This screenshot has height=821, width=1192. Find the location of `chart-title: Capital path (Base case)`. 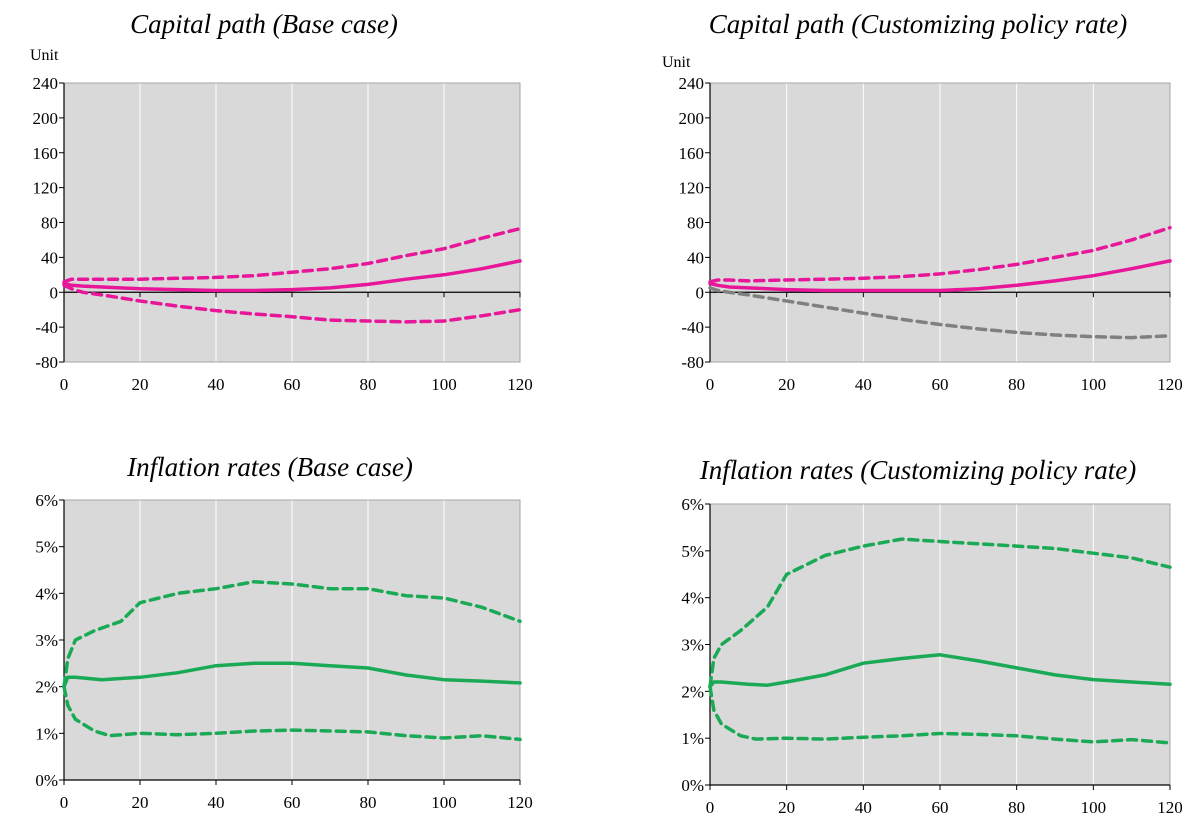

chart-title: Capital path (Base case) is located at coordinates (264, 24).